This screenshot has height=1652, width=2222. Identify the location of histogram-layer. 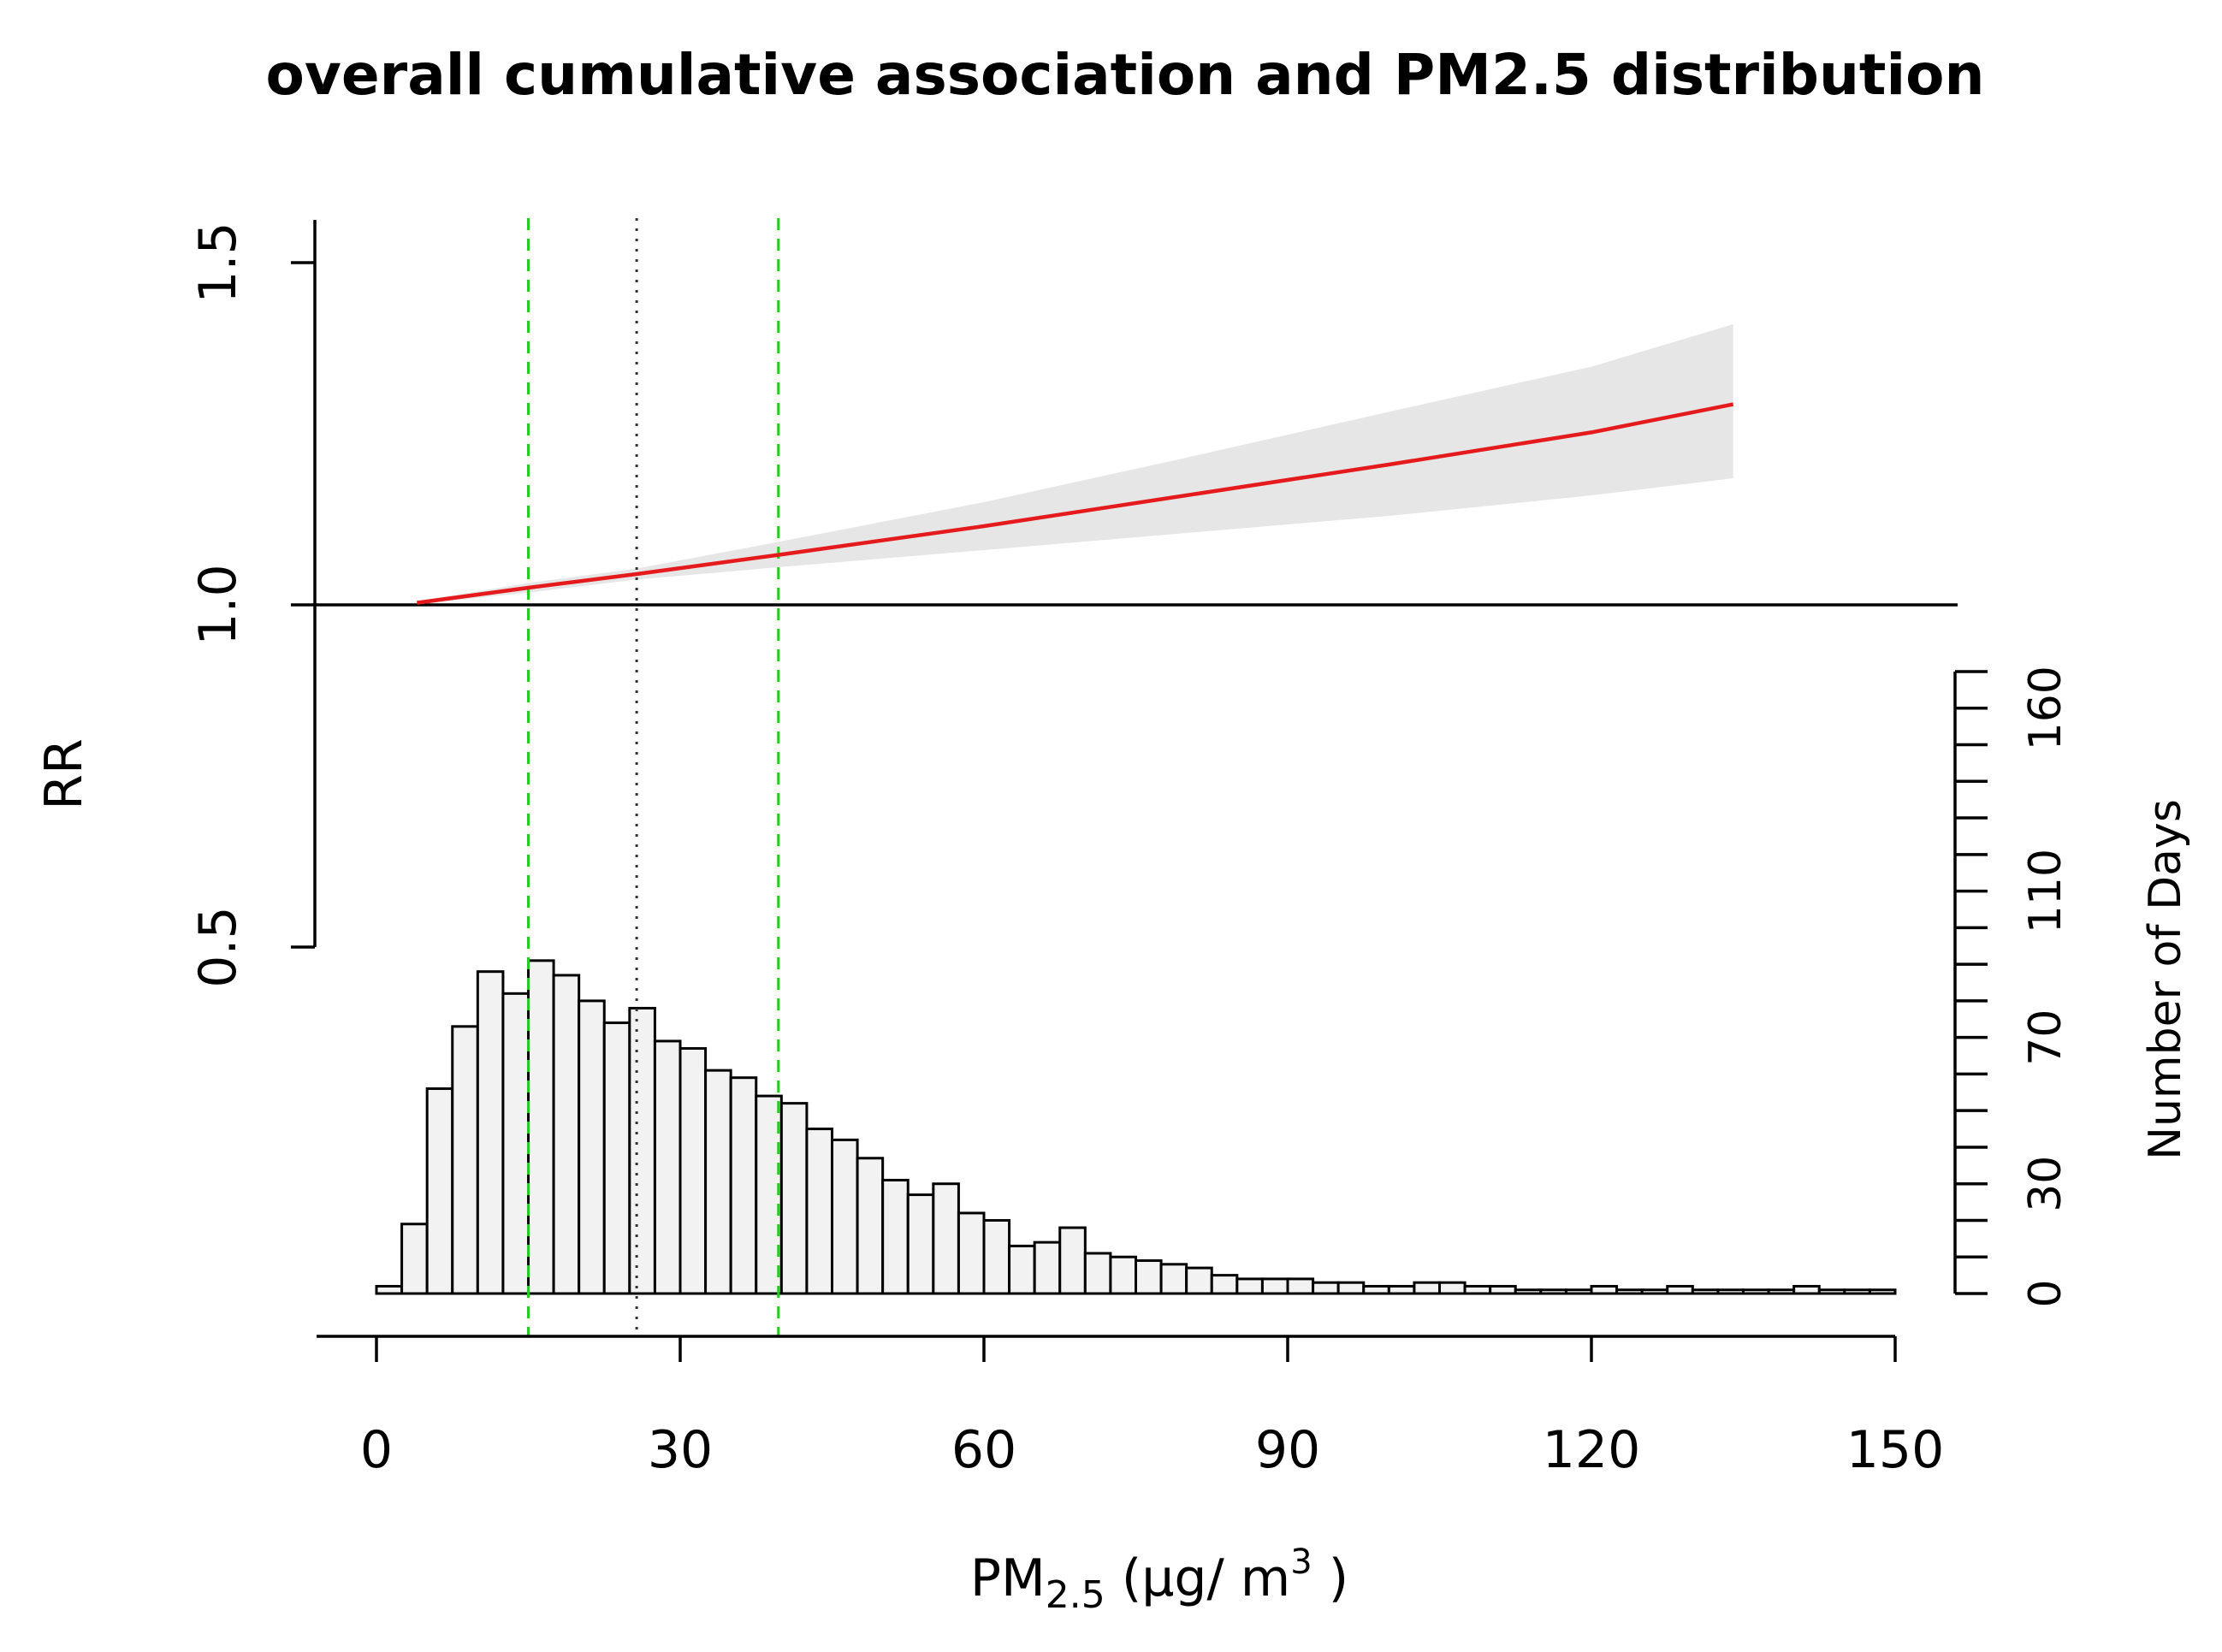
(1136, 1127).